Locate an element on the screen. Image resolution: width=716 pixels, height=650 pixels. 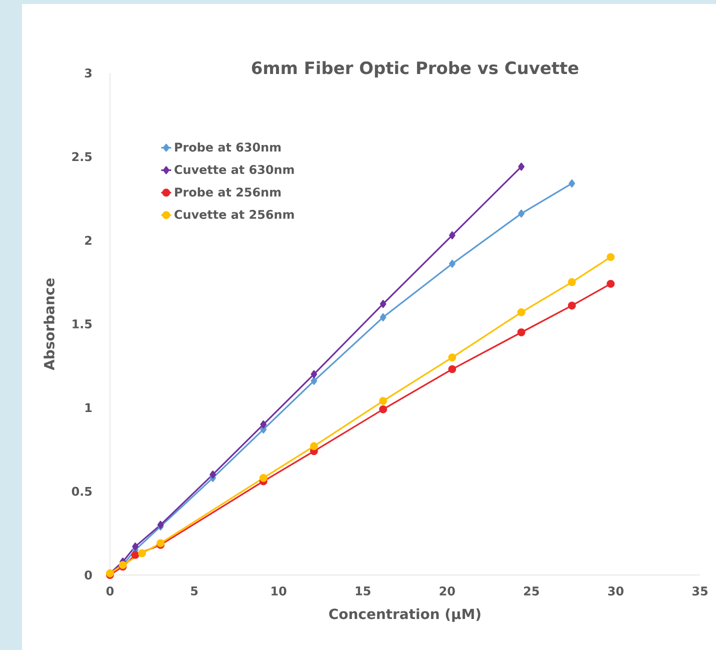
y-tick-label: 1 is located at coordinates (89, 407).